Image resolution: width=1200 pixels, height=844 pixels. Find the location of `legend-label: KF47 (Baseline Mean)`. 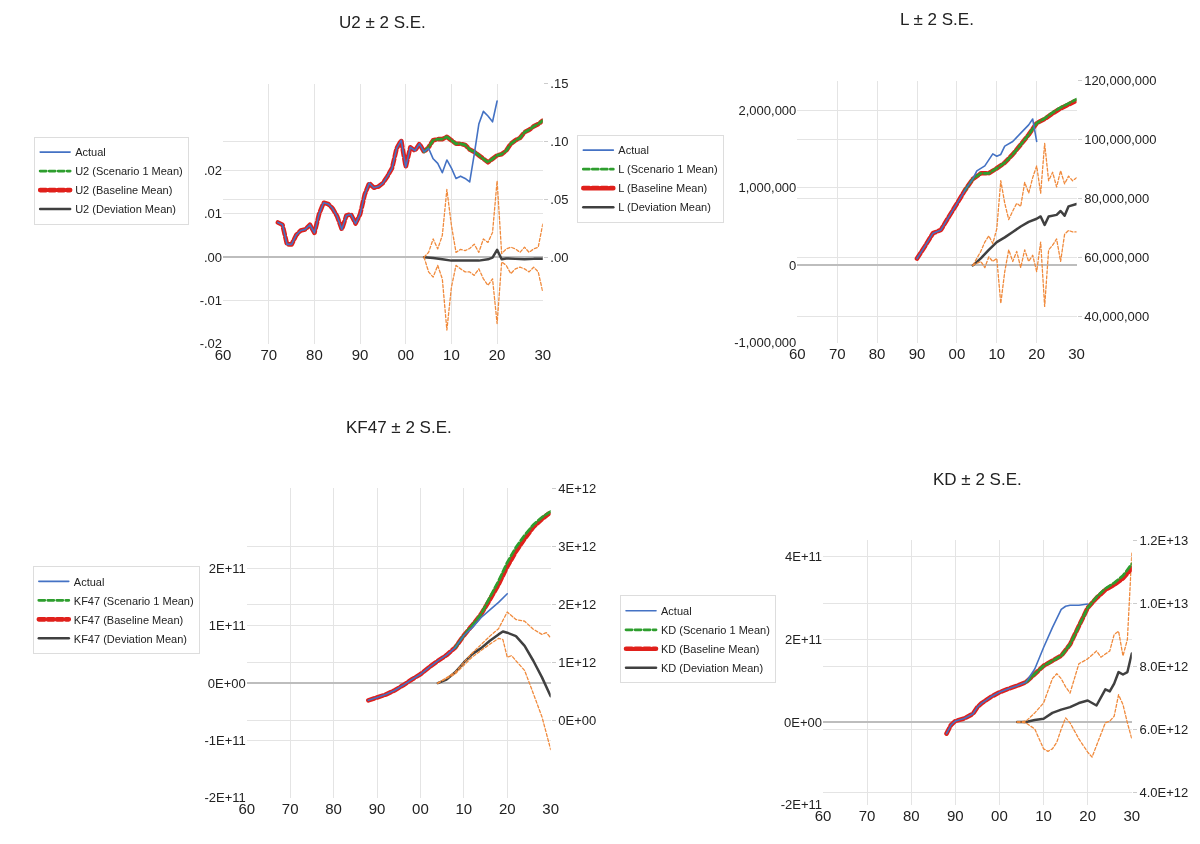

legend-label: KF47 (Baseline Mean) is located at coordinates (128, 619).